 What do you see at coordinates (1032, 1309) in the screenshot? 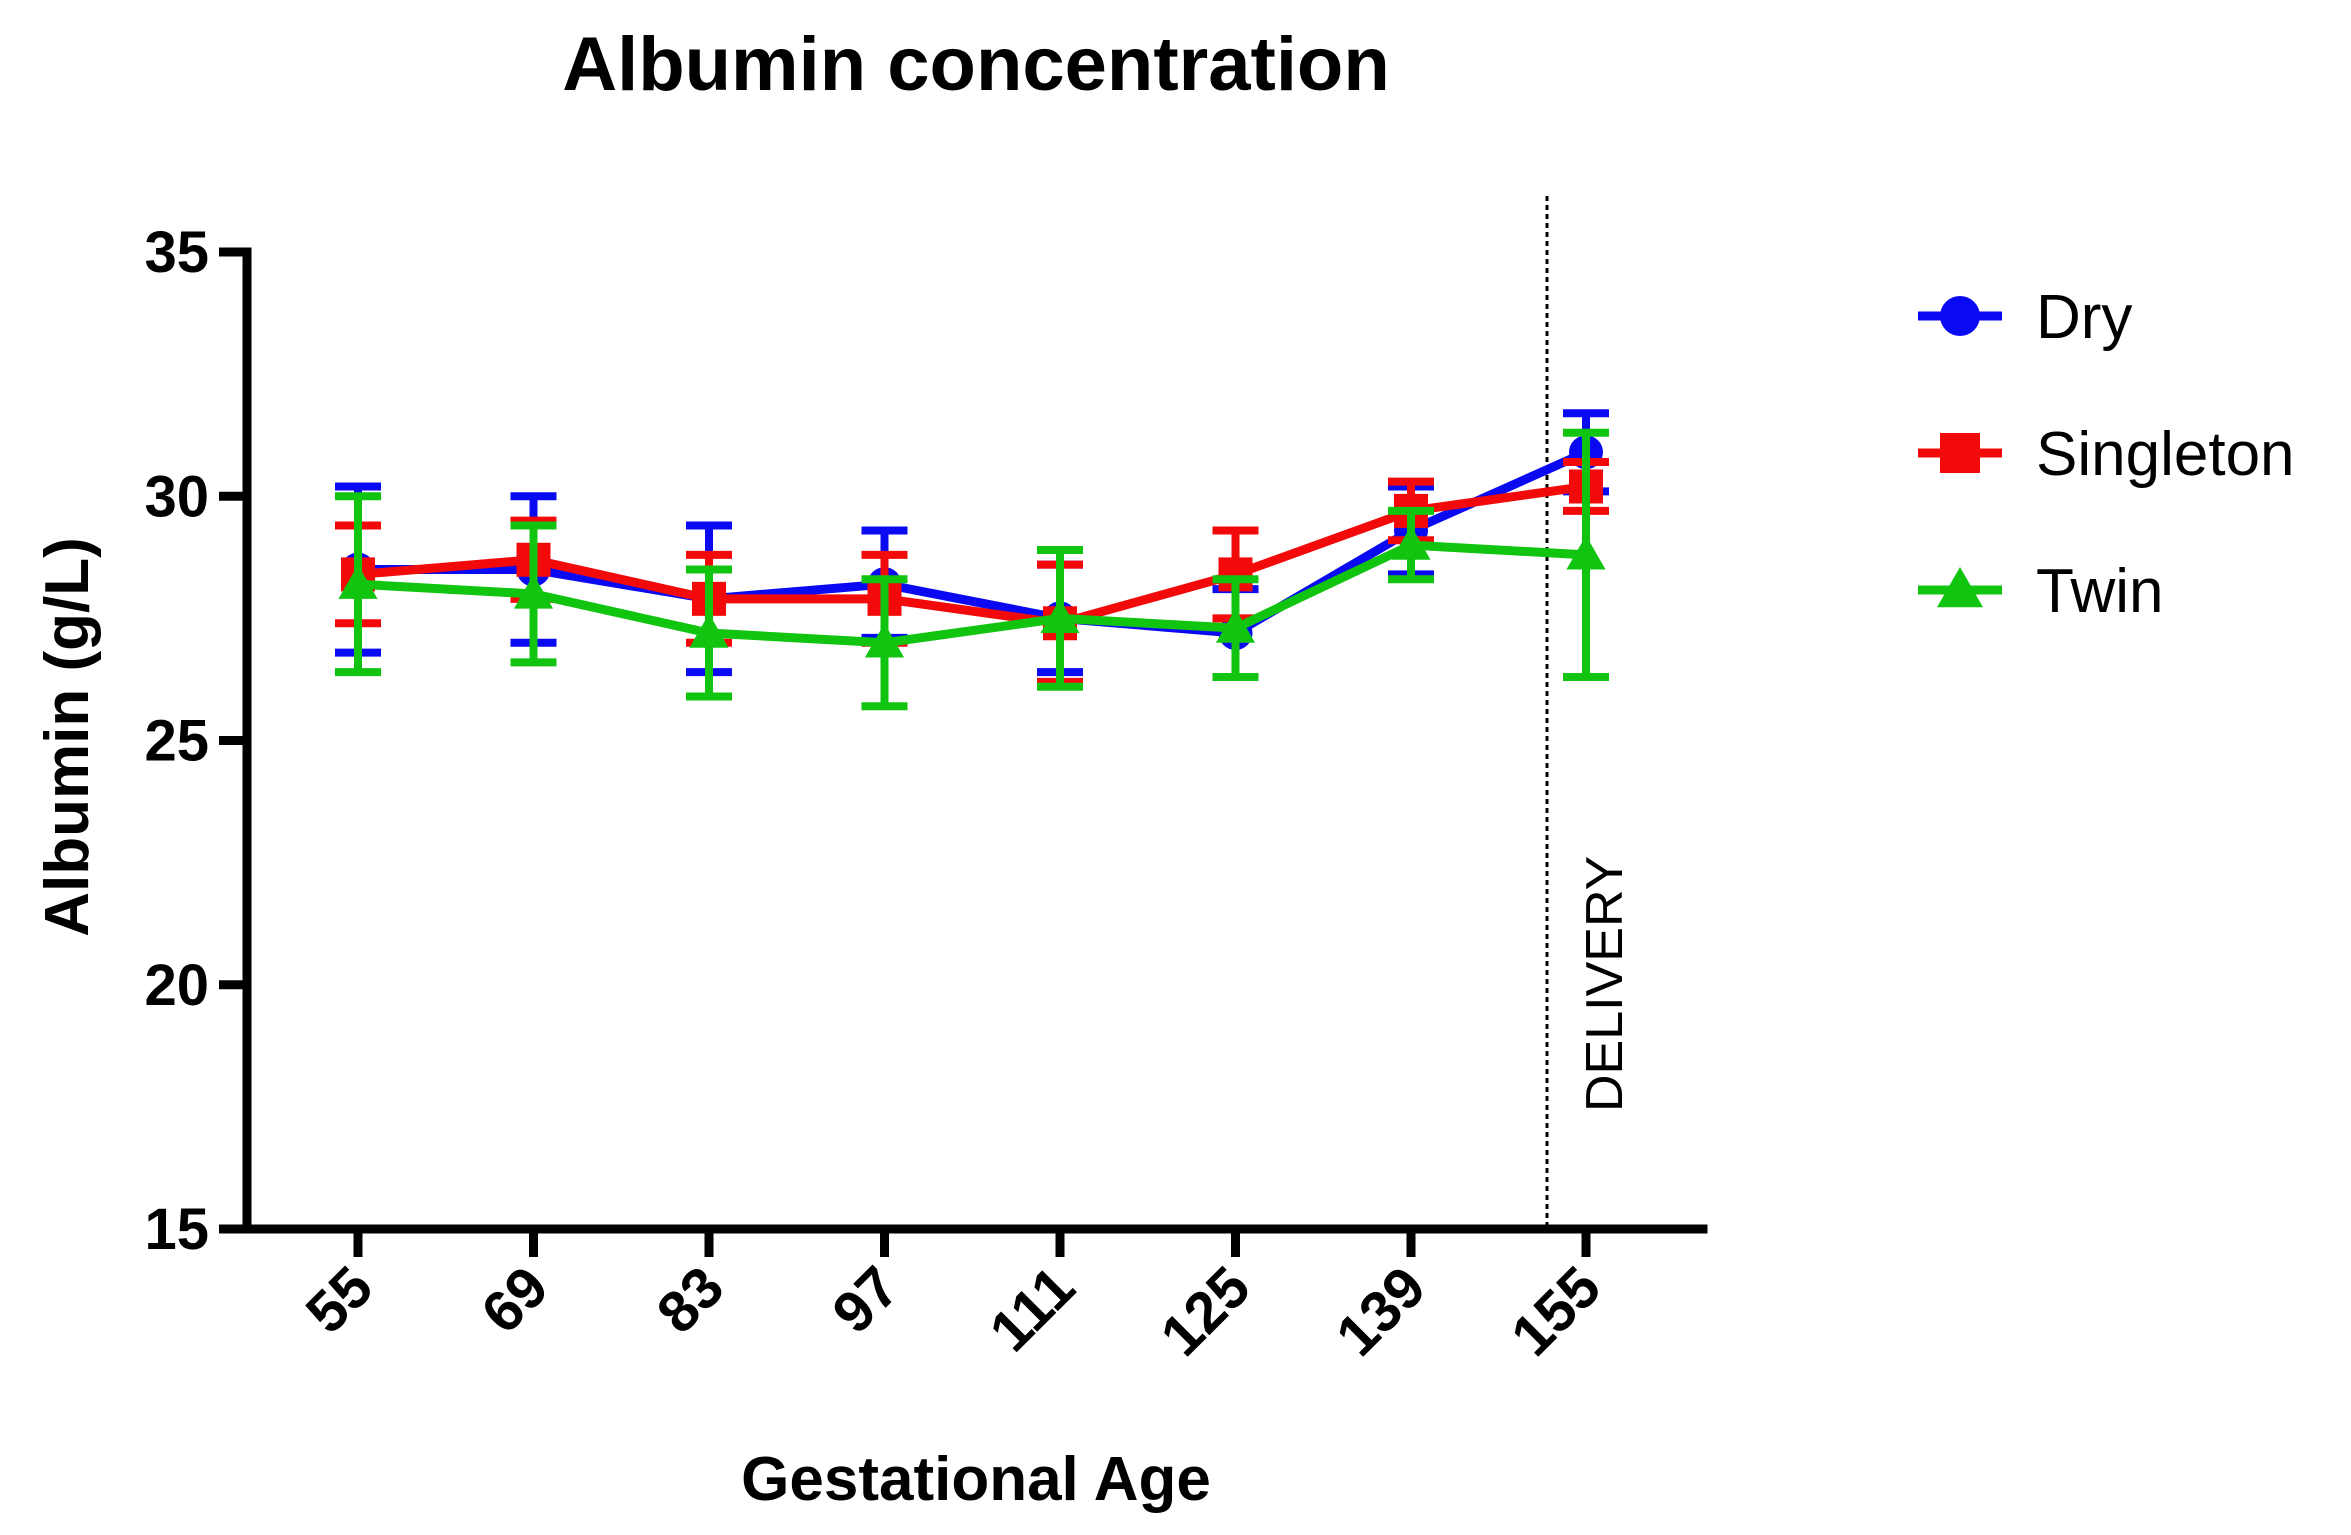
I see `x-tick-label: 111` at bounding box center [1032, 1309].